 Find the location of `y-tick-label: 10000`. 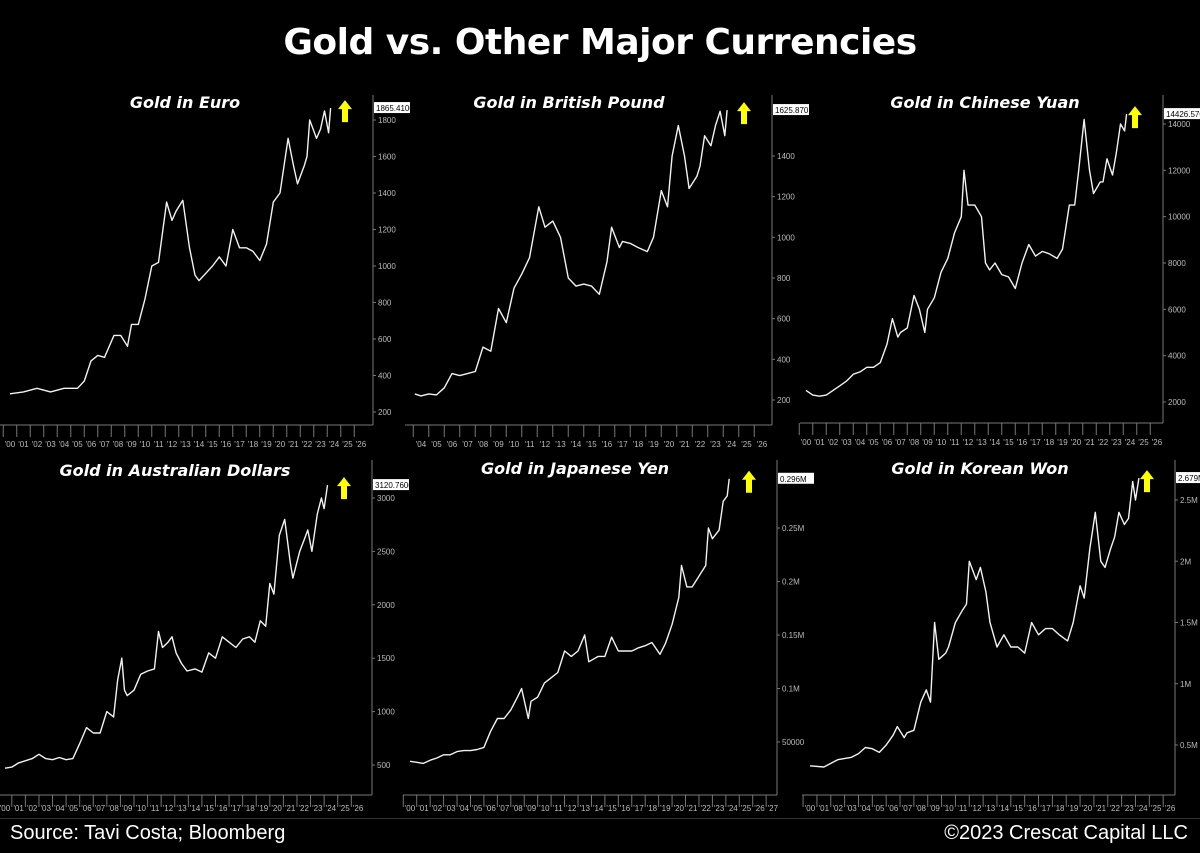

y-tick-label: 10000 is located at coordinates (1179, 217).